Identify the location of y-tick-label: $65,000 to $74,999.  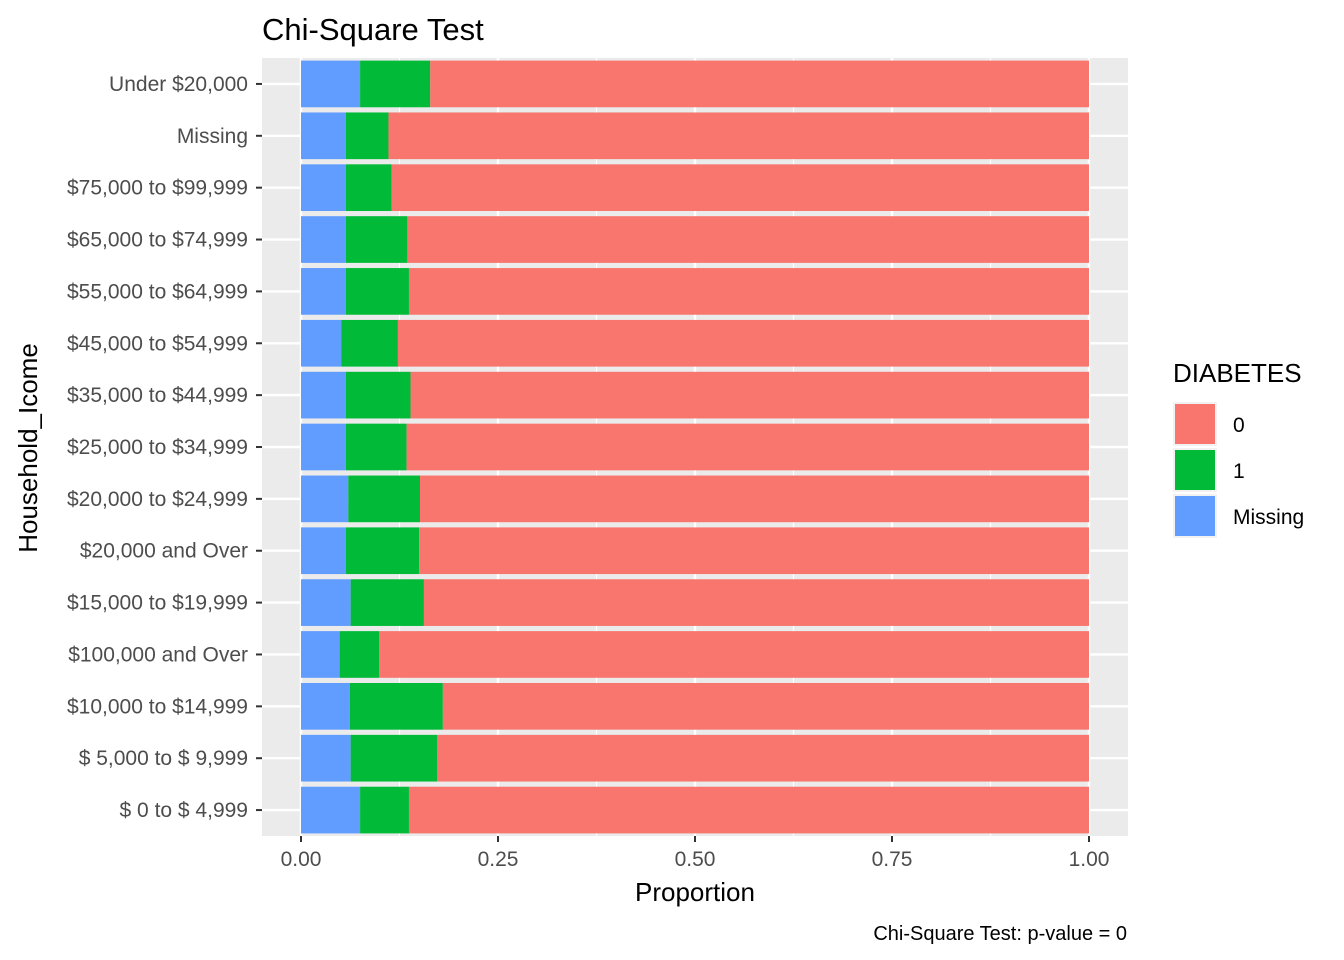
(157, 240).